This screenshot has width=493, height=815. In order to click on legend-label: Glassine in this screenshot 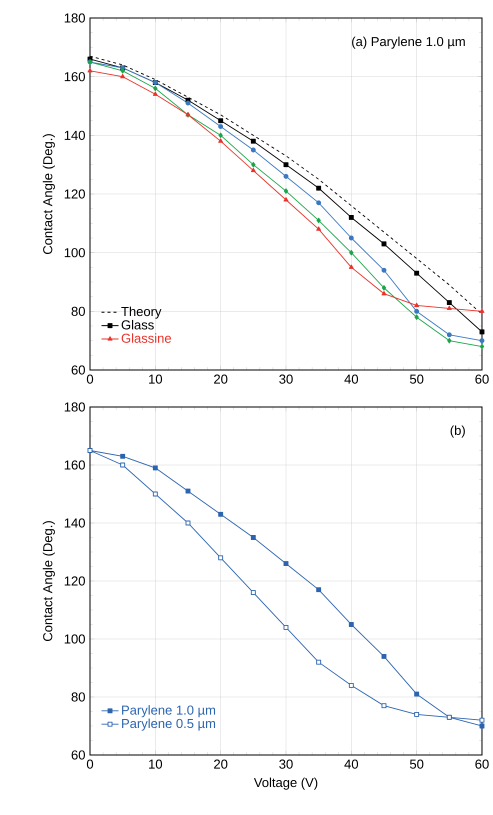, I will do `click(146, 338)`.